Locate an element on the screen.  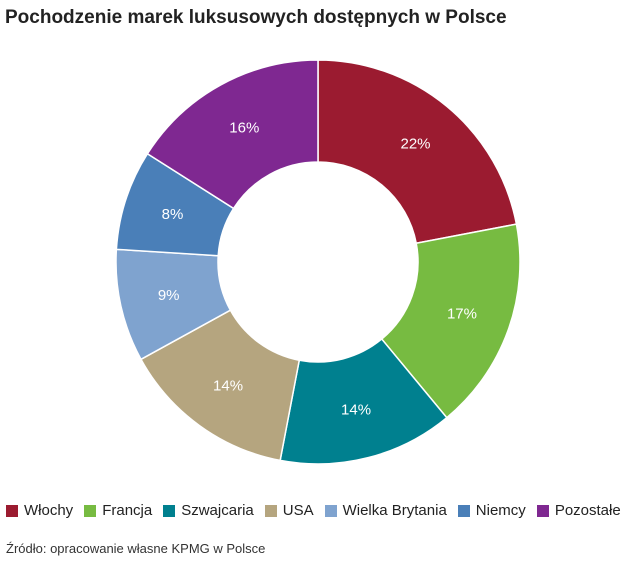
legend-label: Szwajcaria is located at coordinates (217, 510).